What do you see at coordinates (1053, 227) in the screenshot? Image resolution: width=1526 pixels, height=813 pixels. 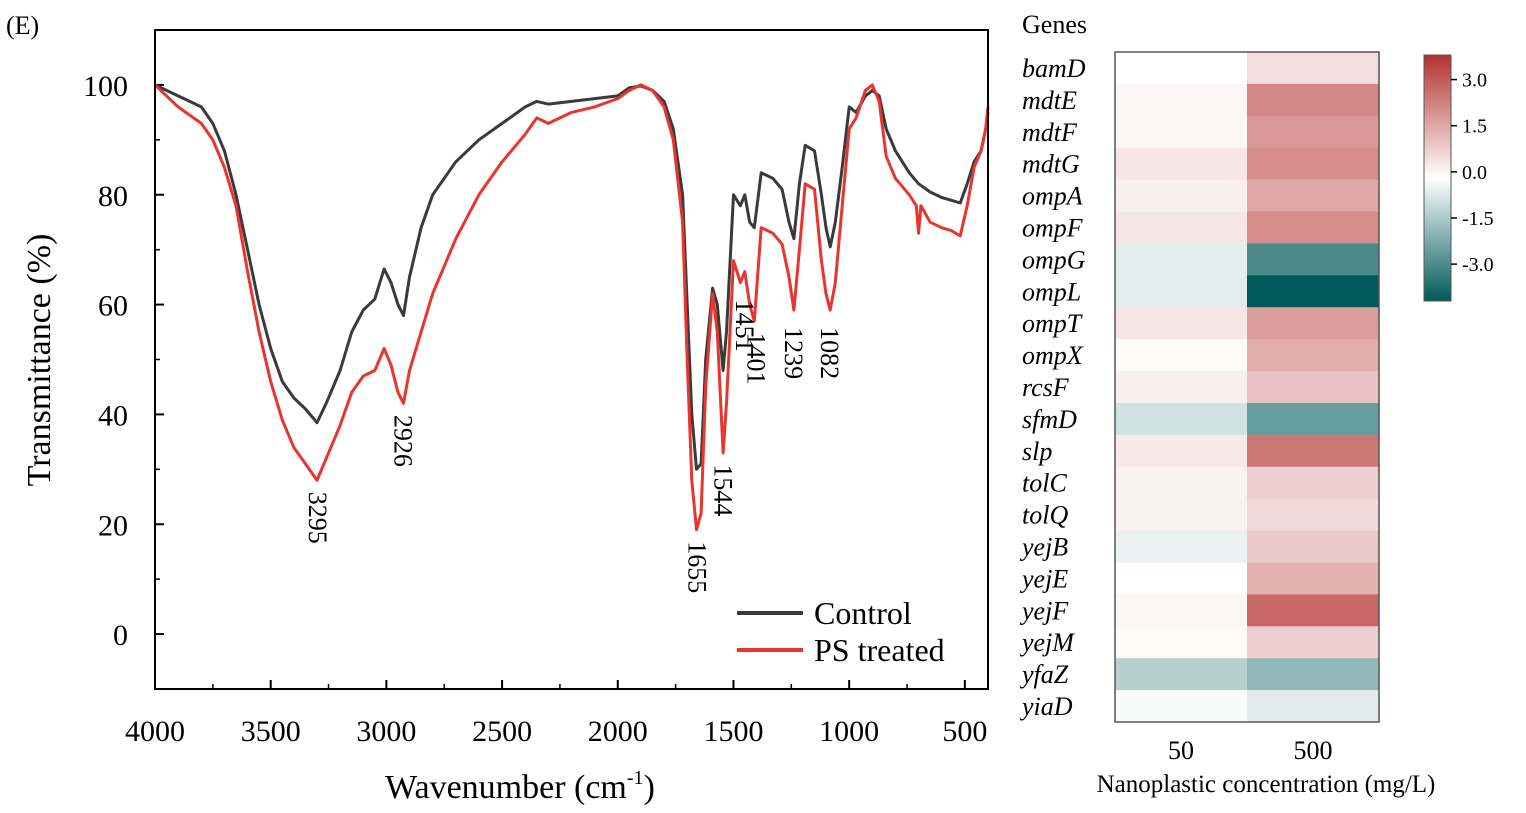 I see `heatmap-row-label: ompF` at bounding box center [1053, 227].